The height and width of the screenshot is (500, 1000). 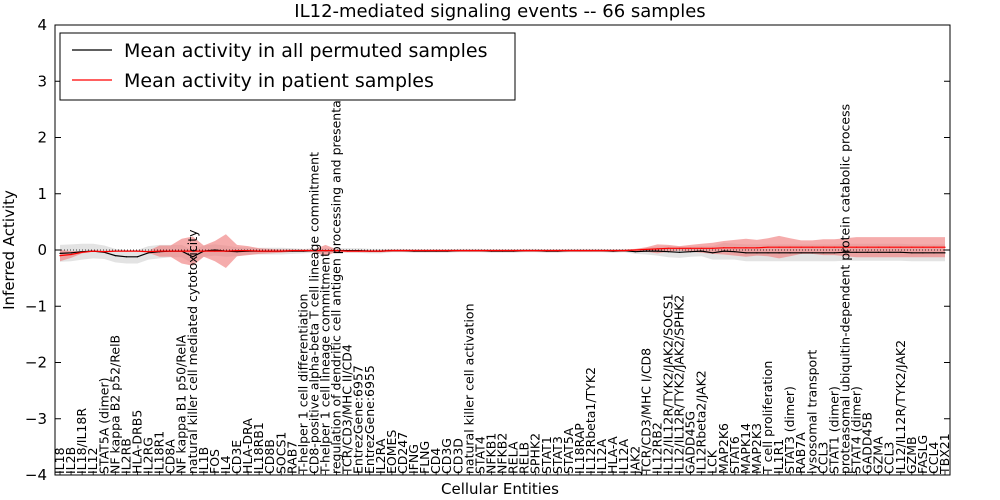 What do you see at coordinates (114, 404) in the screenshot?
I see `category-label: NF kappa B2 p52/RelB` at bounding box center [114, 404].